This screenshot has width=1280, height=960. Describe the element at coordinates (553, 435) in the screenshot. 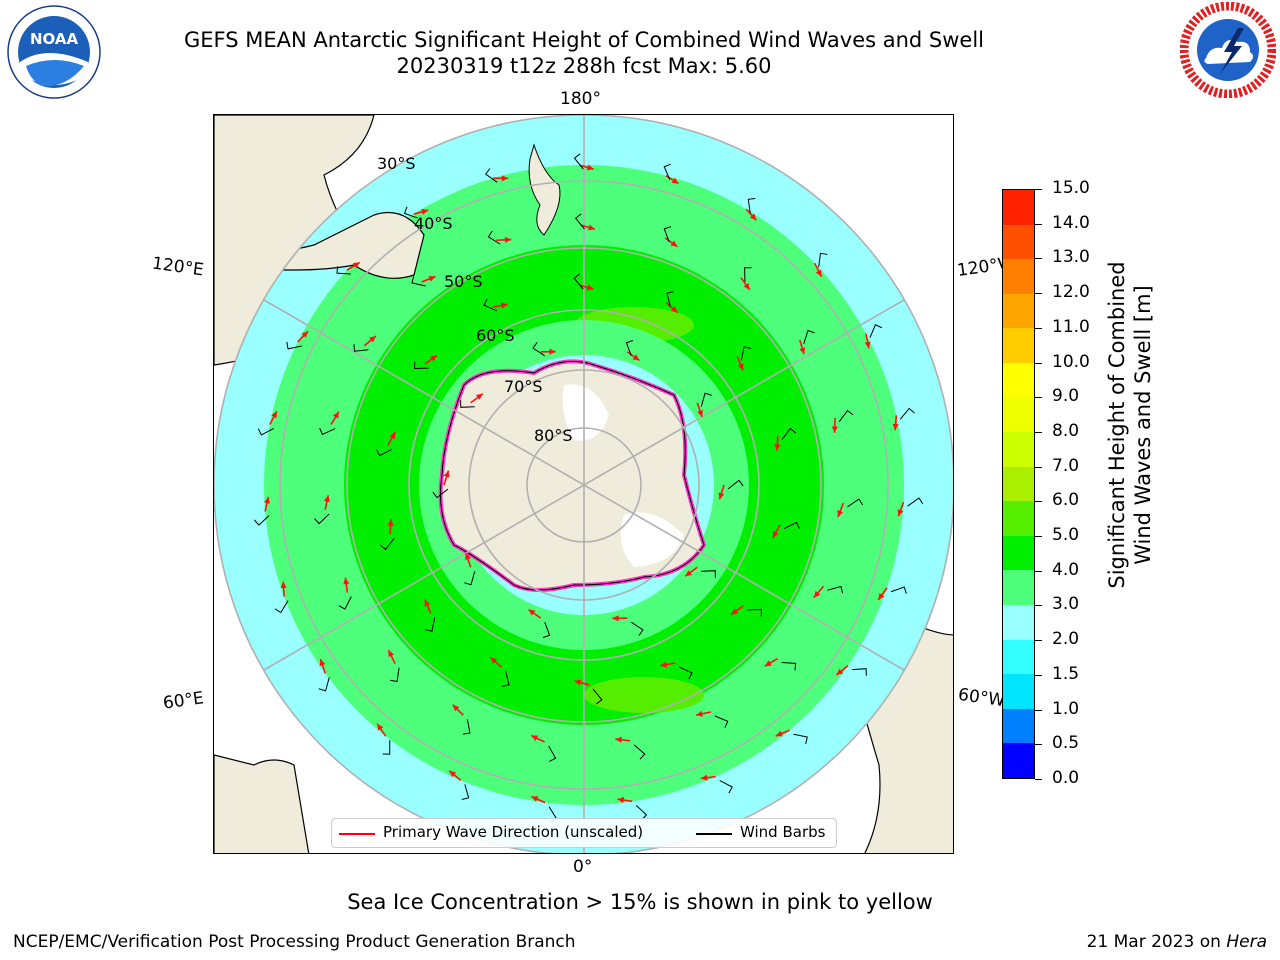

I see `lat-label-80s: 80°S` at that location.